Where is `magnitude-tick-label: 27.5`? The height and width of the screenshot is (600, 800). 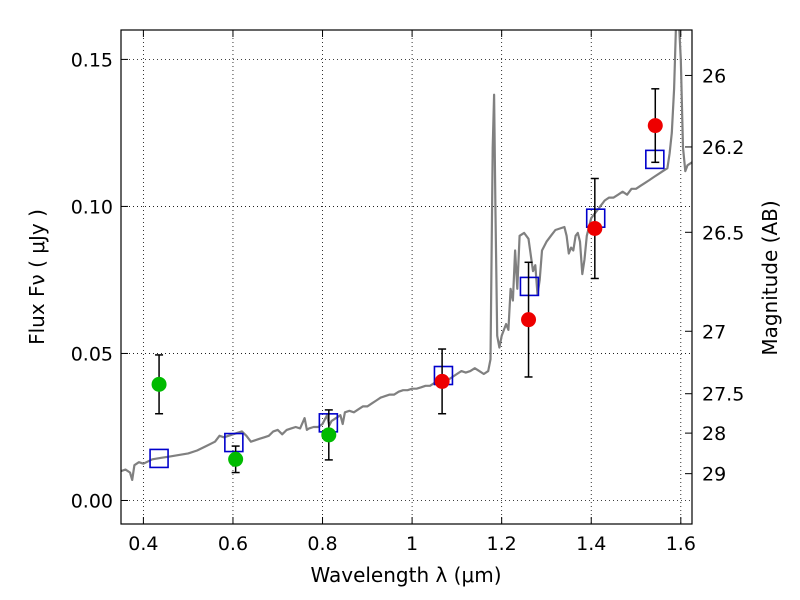
magnitude-tick-label: 27.5 is located at coordinates (723, 395).